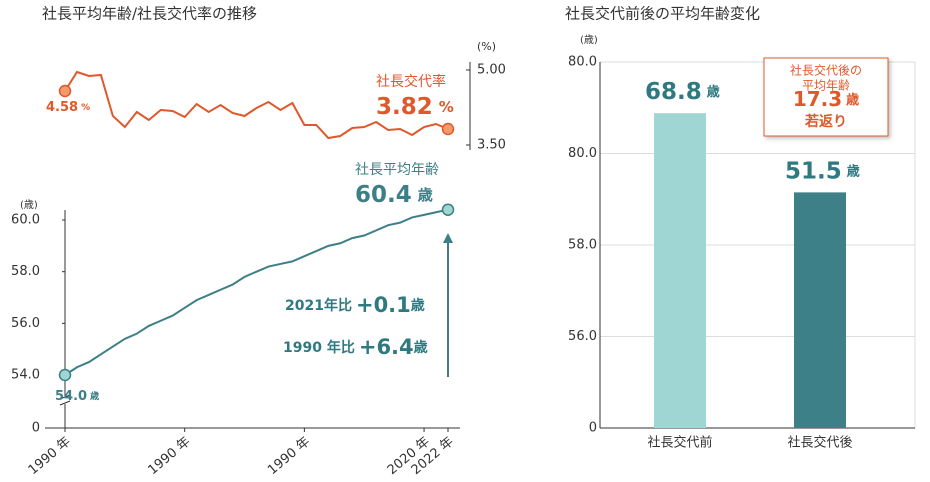 The width and height of the screenshot is (930, 482). Describe the element at coordinates (825, 121) in the screenshot. I see `callout-note: 若返り` at that location.